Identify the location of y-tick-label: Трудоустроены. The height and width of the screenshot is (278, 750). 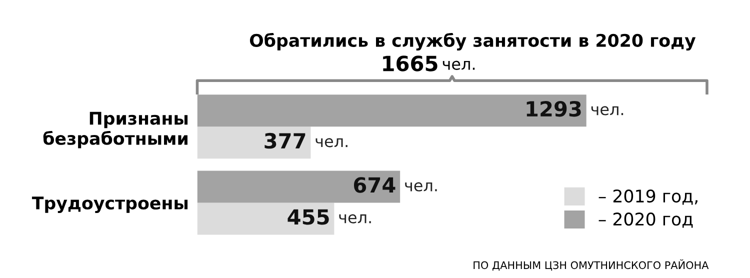
(110, 205).